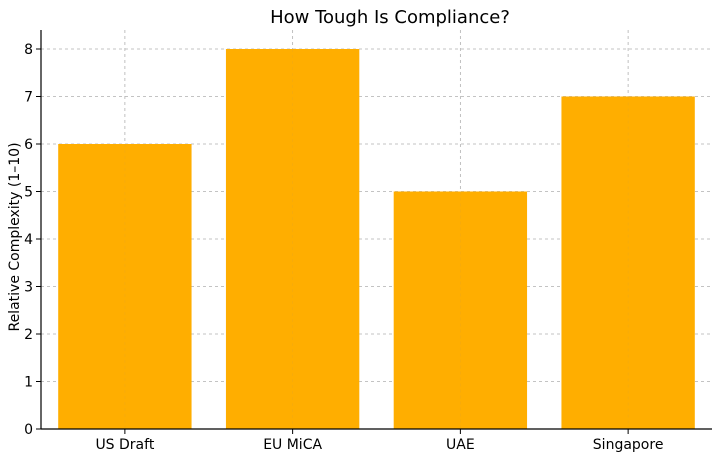 The width and height of the screenshot is (720, 461). I want to click on y-tick-label: 8, so click(28, 50).